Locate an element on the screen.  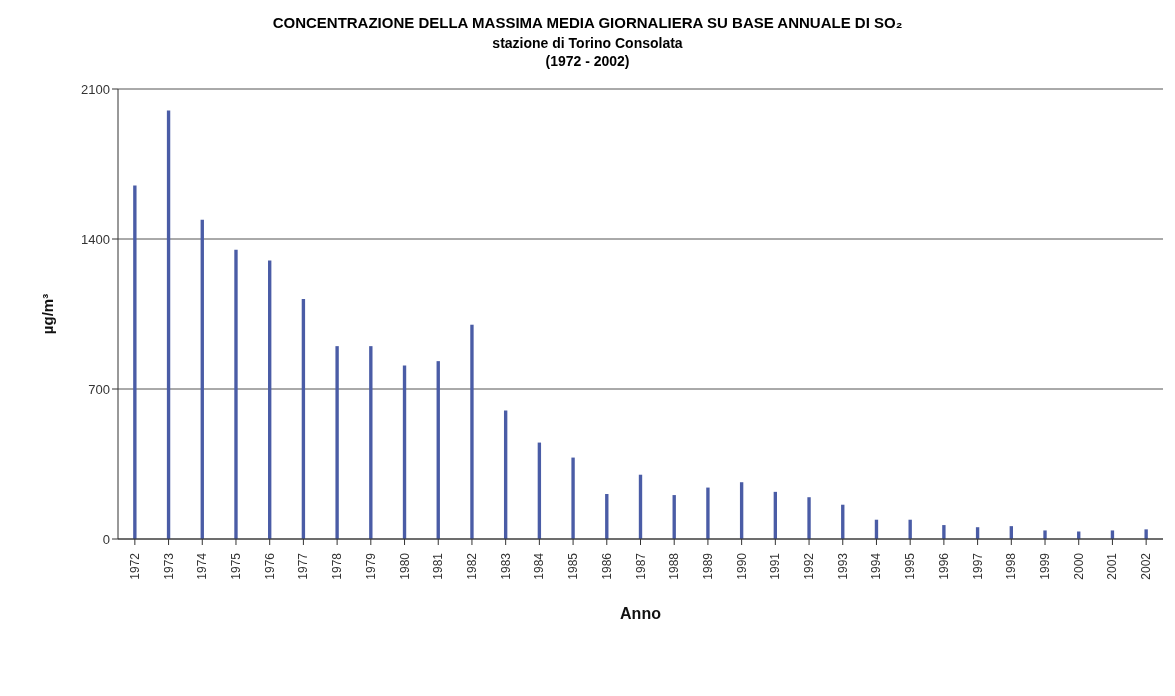
x-tick-label: 1981 is located at coordinates (438, 566).